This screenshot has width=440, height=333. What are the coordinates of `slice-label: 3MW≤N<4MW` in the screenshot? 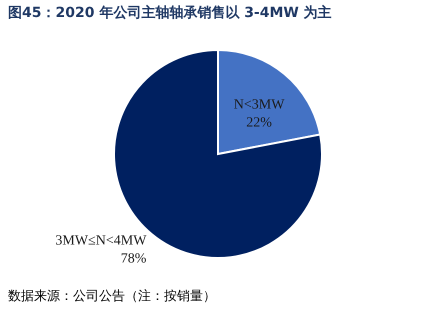 It's located at (101, 241).